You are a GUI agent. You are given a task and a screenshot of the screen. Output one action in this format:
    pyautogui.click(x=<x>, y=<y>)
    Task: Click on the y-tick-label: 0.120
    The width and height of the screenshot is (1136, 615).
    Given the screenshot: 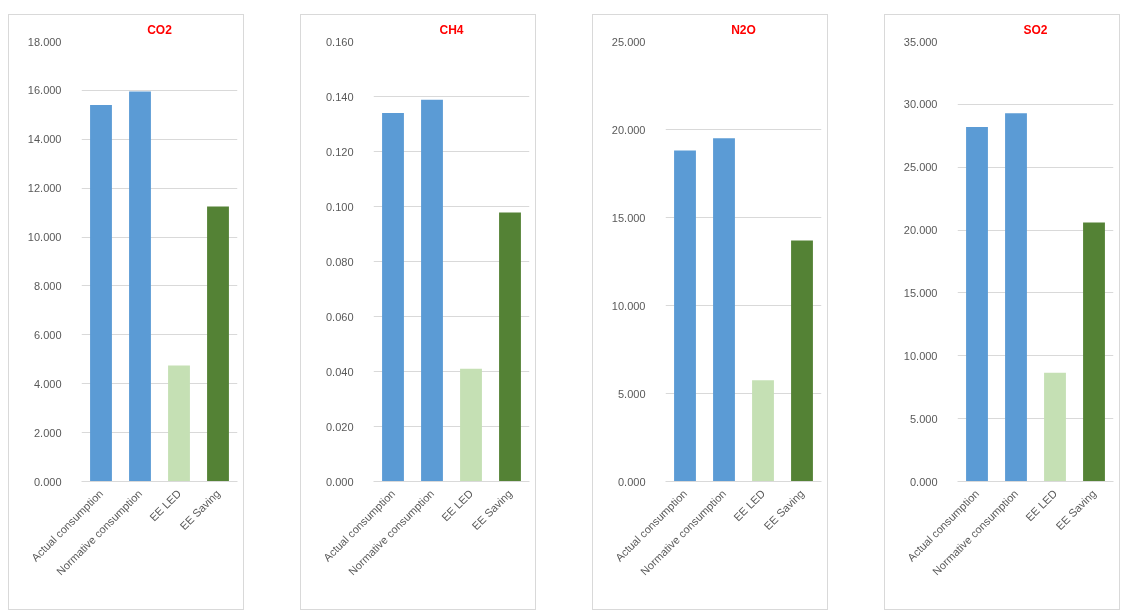 What is the action you would take?
    pyautogui.click(x=339, y=151)
    